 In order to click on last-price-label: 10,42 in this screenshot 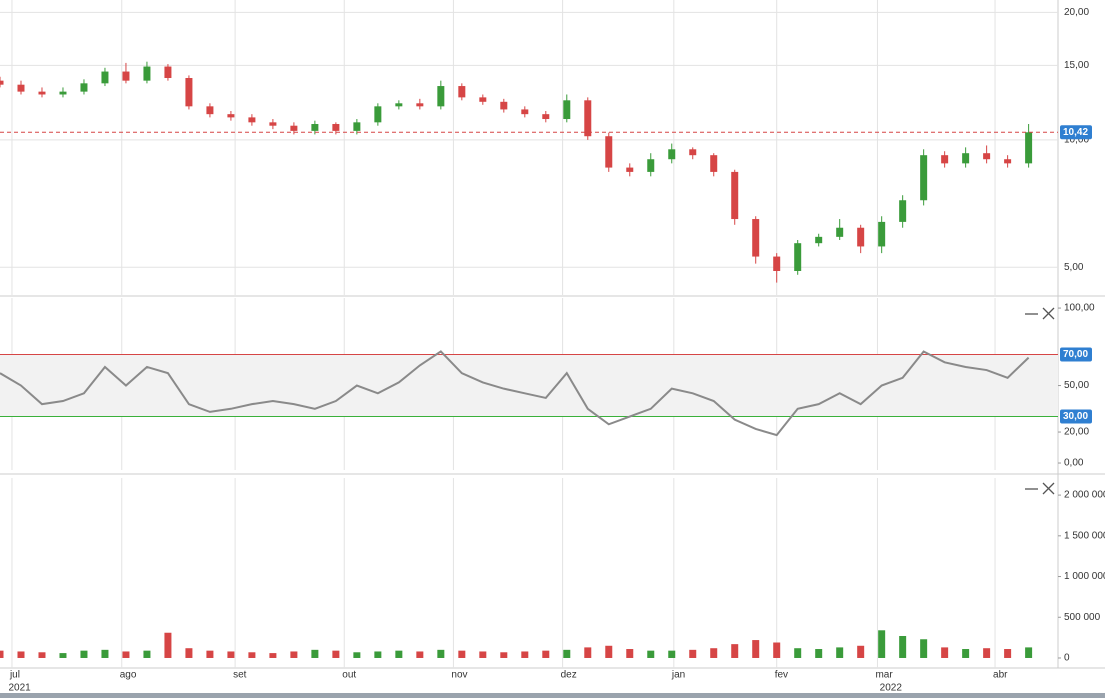, I will do `click(1075, 132)`.